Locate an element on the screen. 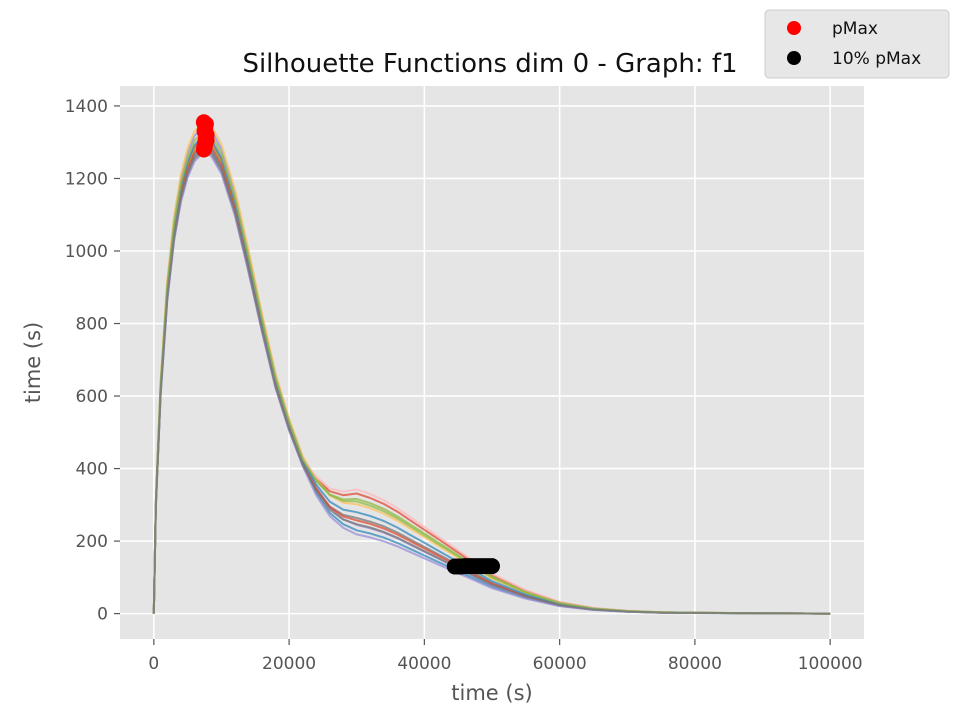 This screenshot has height=721, width=961. y-tick-label: 1000 is located at coordinates (86, 252).